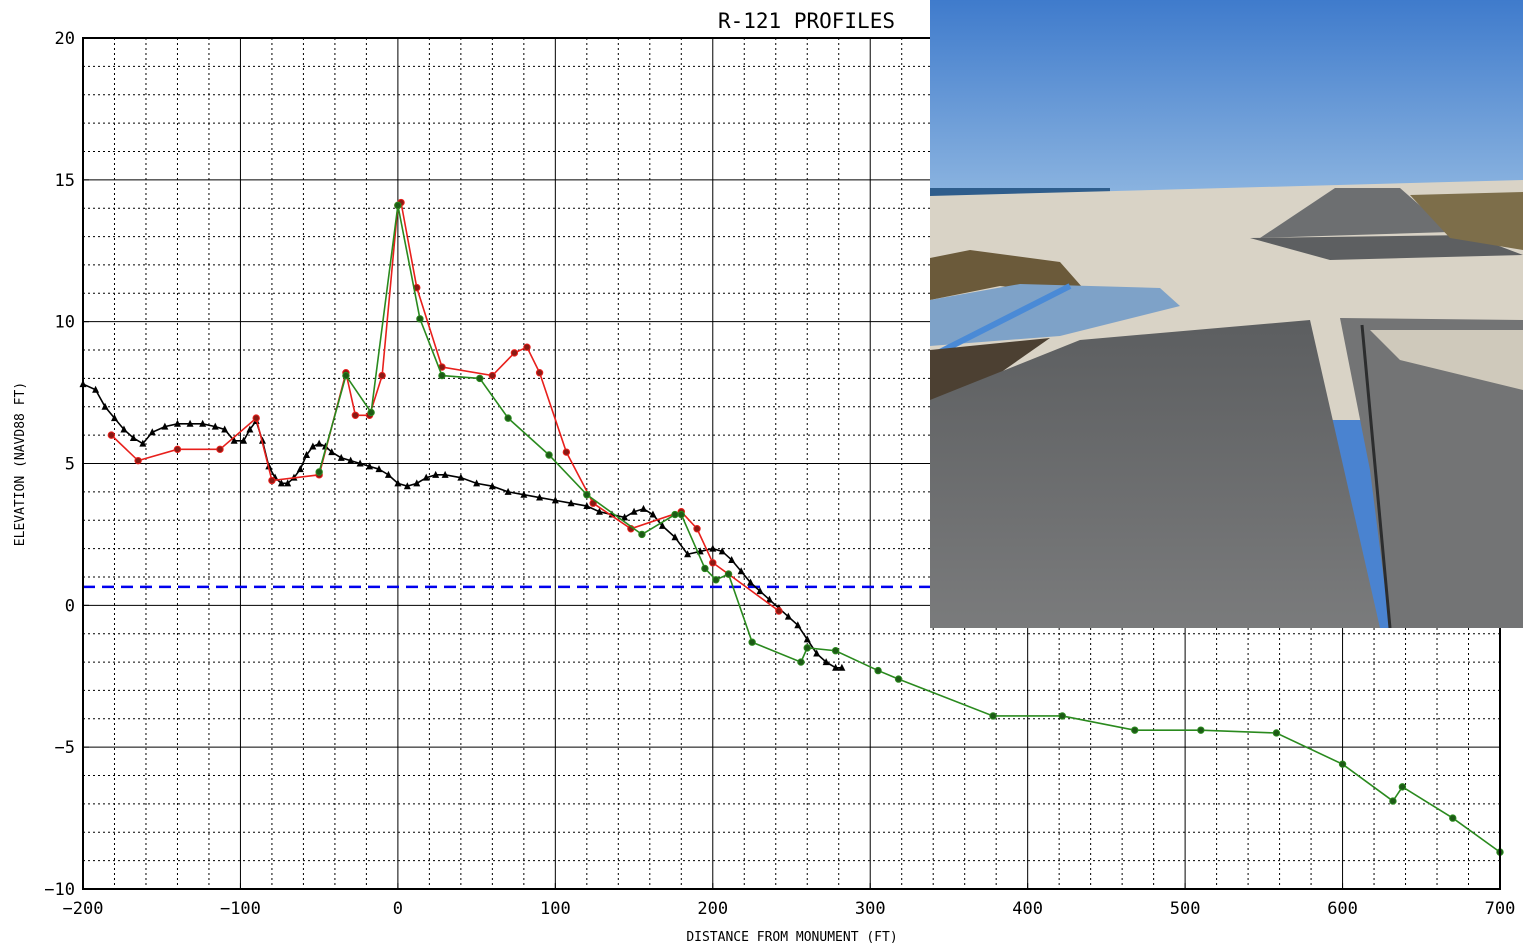  What do you see at coordinates (1466, 221) in the screenshot?
I see `vegetation-right` at bounding box center [1466, 221].